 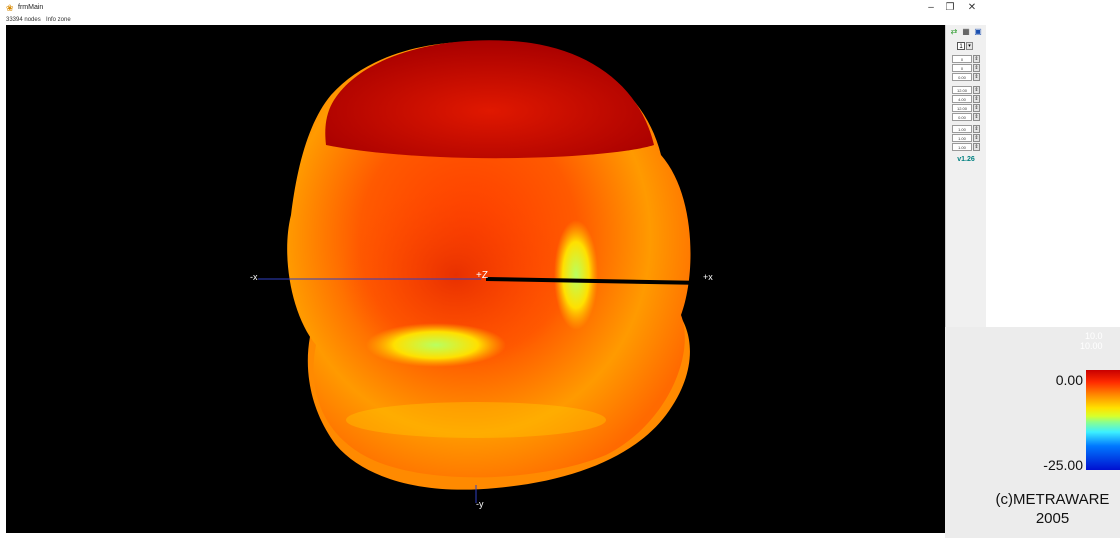 I want to click on legend-faded-text: 10.0 10.00, so click(x=1091, y=341).